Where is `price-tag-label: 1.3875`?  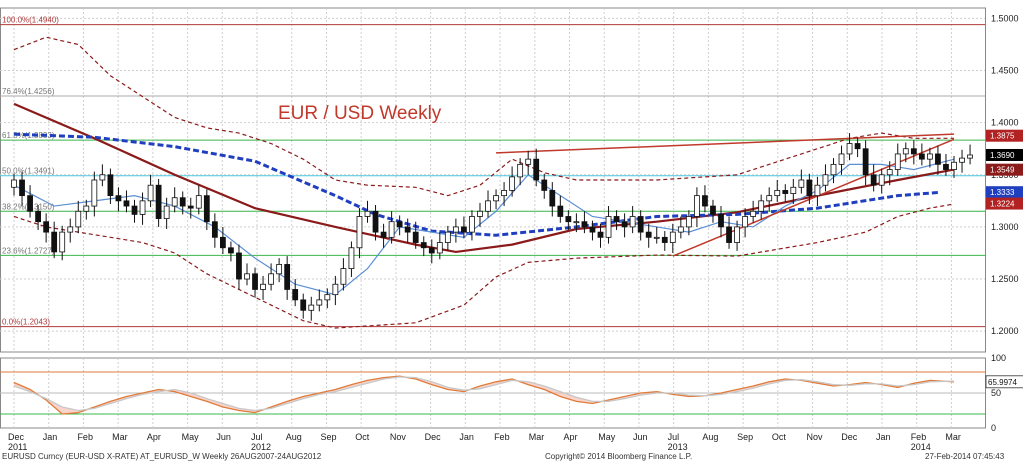 price-tag-label: 1.3875 is located at coordinates (1002, 136).